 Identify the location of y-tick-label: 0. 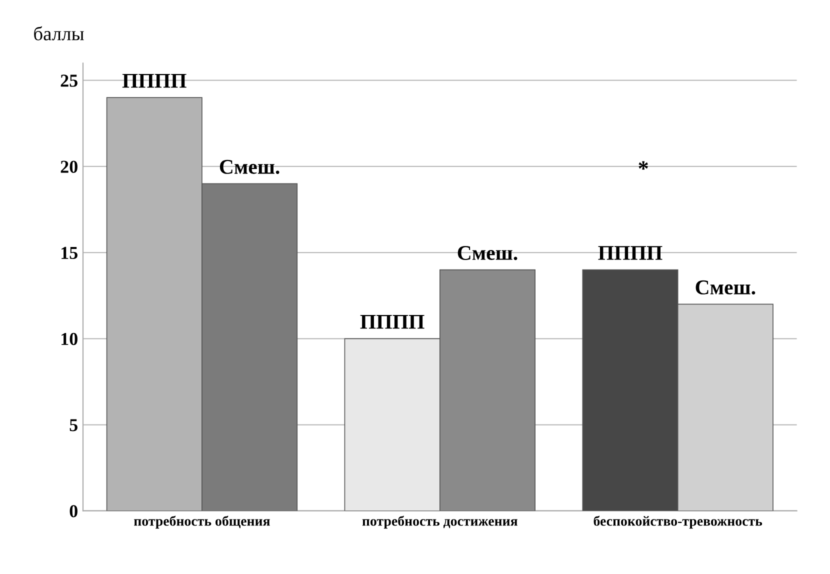
(74, 511).